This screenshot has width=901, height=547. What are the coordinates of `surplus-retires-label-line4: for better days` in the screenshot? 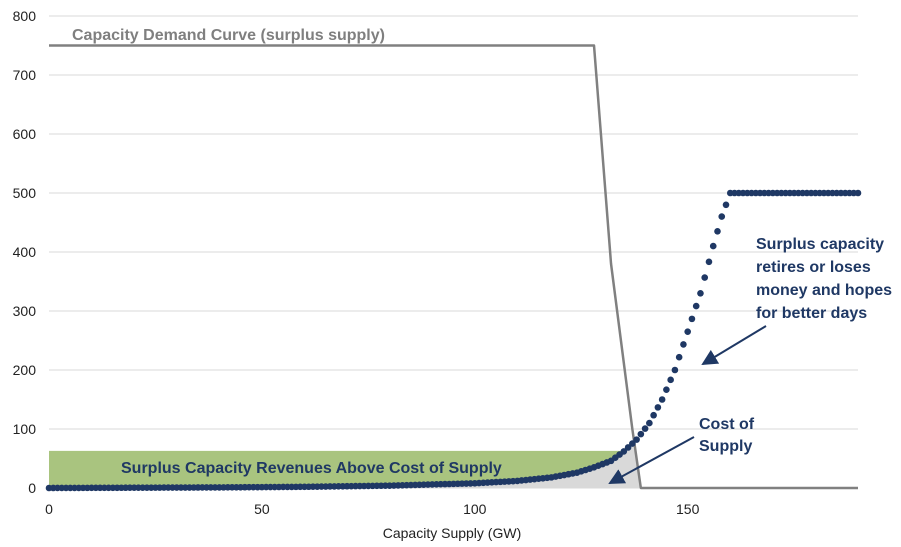 It's located at (811, 313).